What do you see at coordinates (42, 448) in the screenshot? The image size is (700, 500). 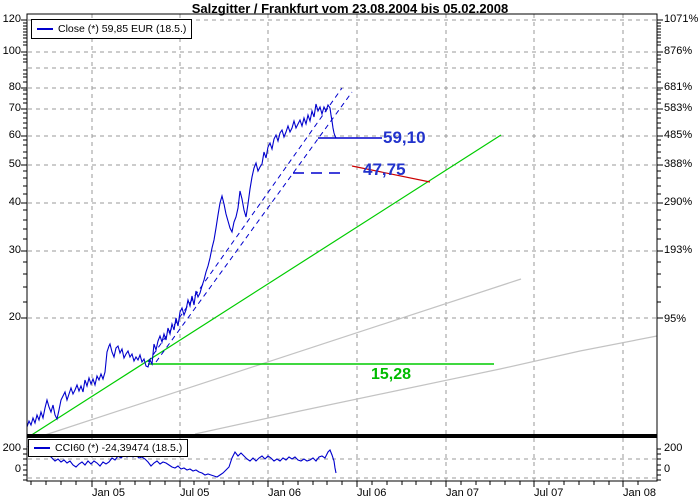 I see `cci-line-sample-icon` at bounding box center [42, 448].